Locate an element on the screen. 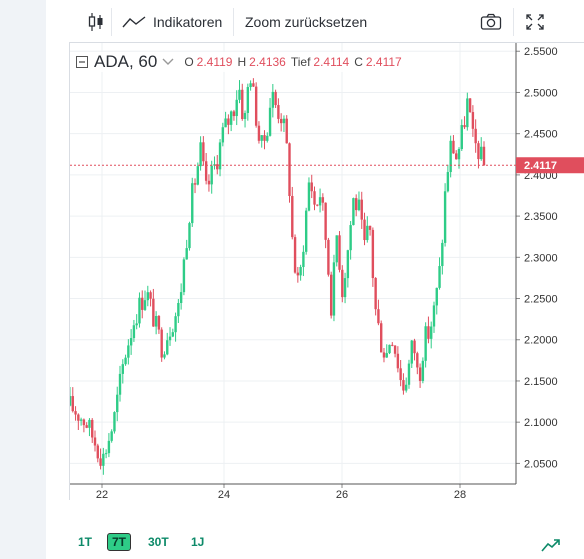 This screenshot has width=584, height=559. trend-icon is located at coordinates (551, 545).